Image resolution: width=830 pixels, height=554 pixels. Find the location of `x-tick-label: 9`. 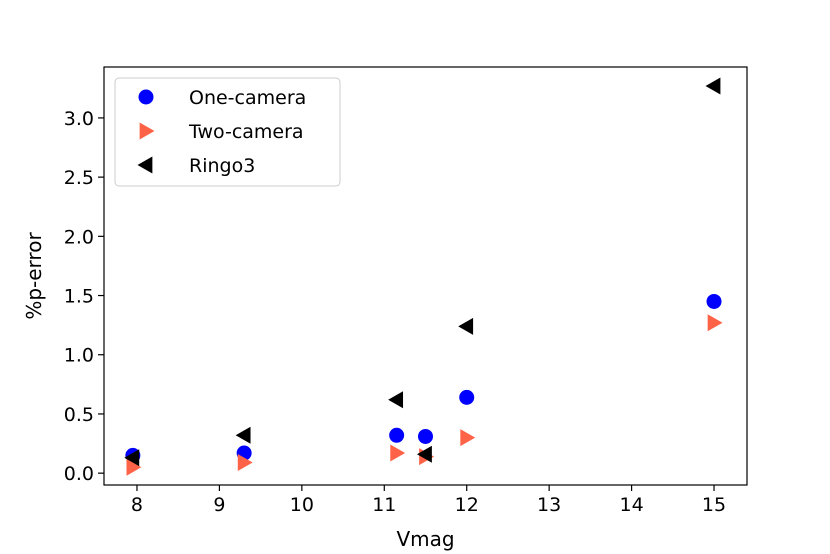

x-tick-label: 9 is located at coordinates (219, 505).